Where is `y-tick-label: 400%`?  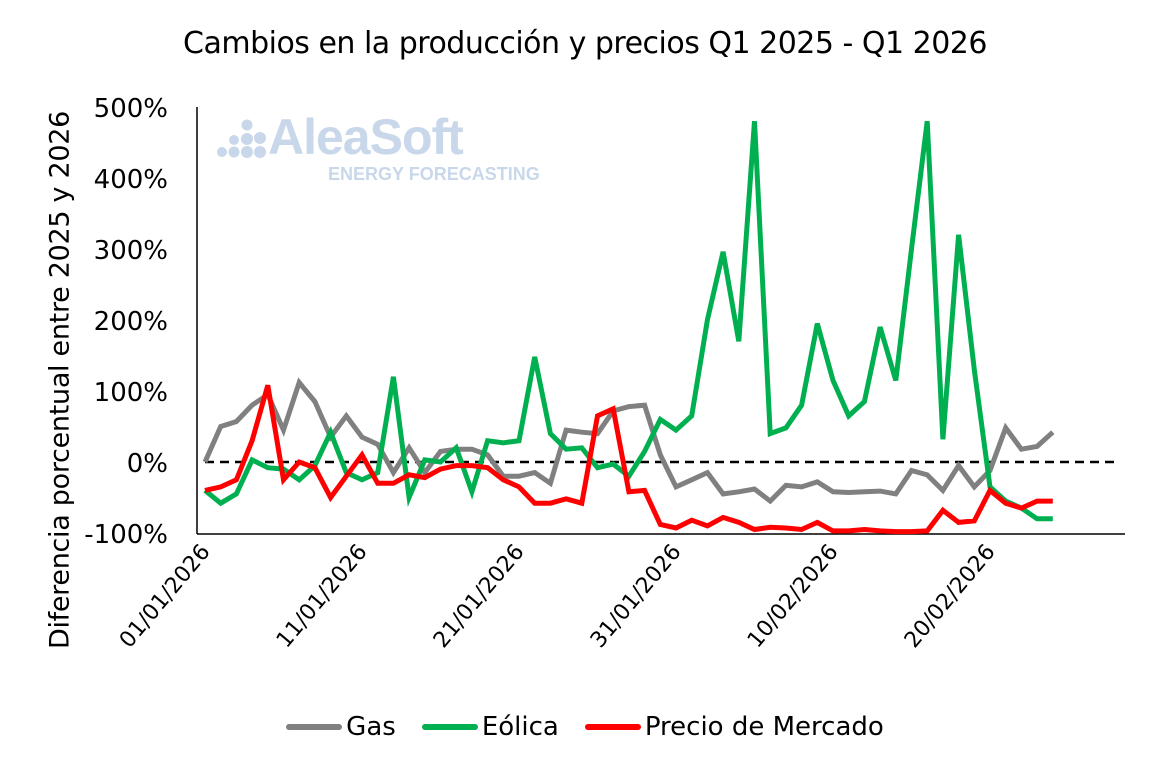
y-tick-label: 400% is located at coordinates (131, 180).